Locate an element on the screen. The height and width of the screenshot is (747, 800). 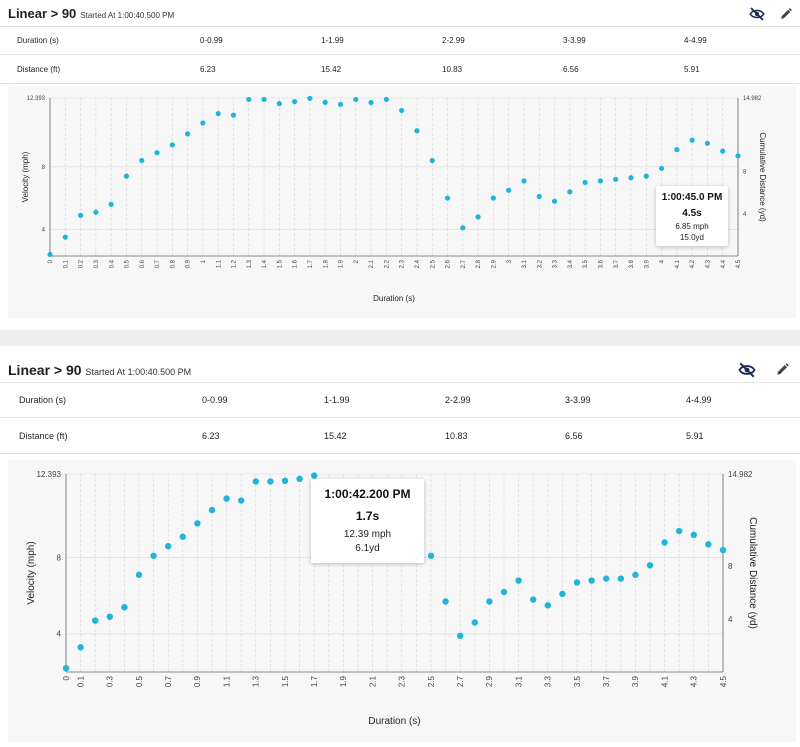
x-tick-label: 2.1 is located at coordinates (372, 681).